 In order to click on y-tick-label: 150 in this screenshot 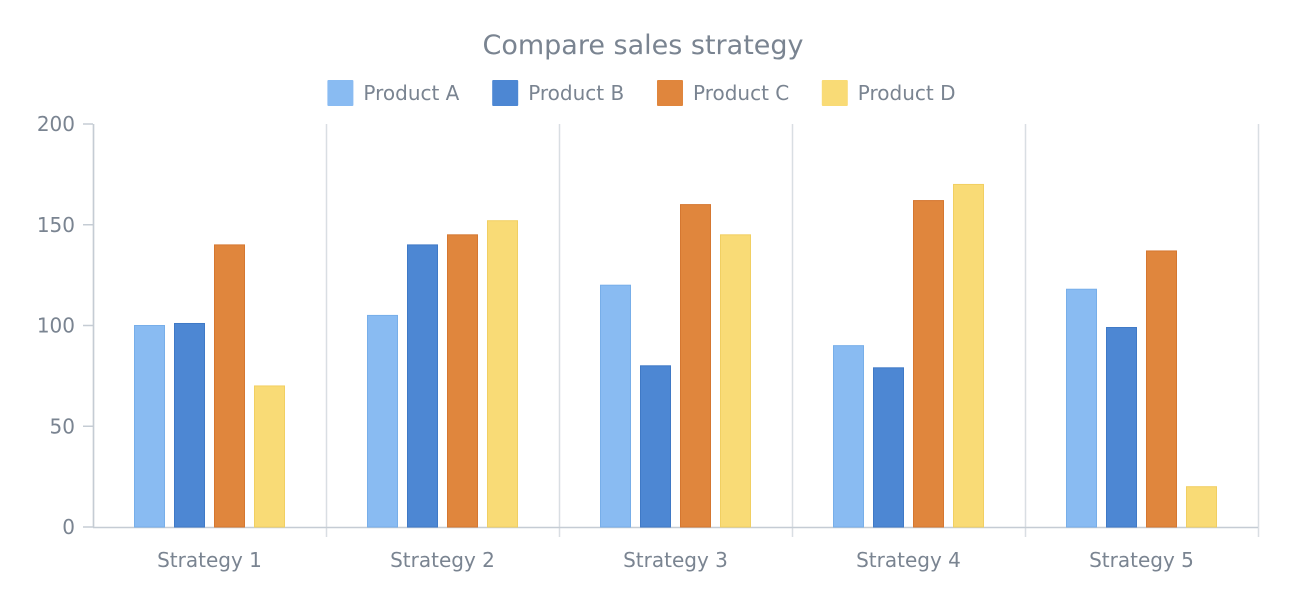, I will do `click(56, 225)`.